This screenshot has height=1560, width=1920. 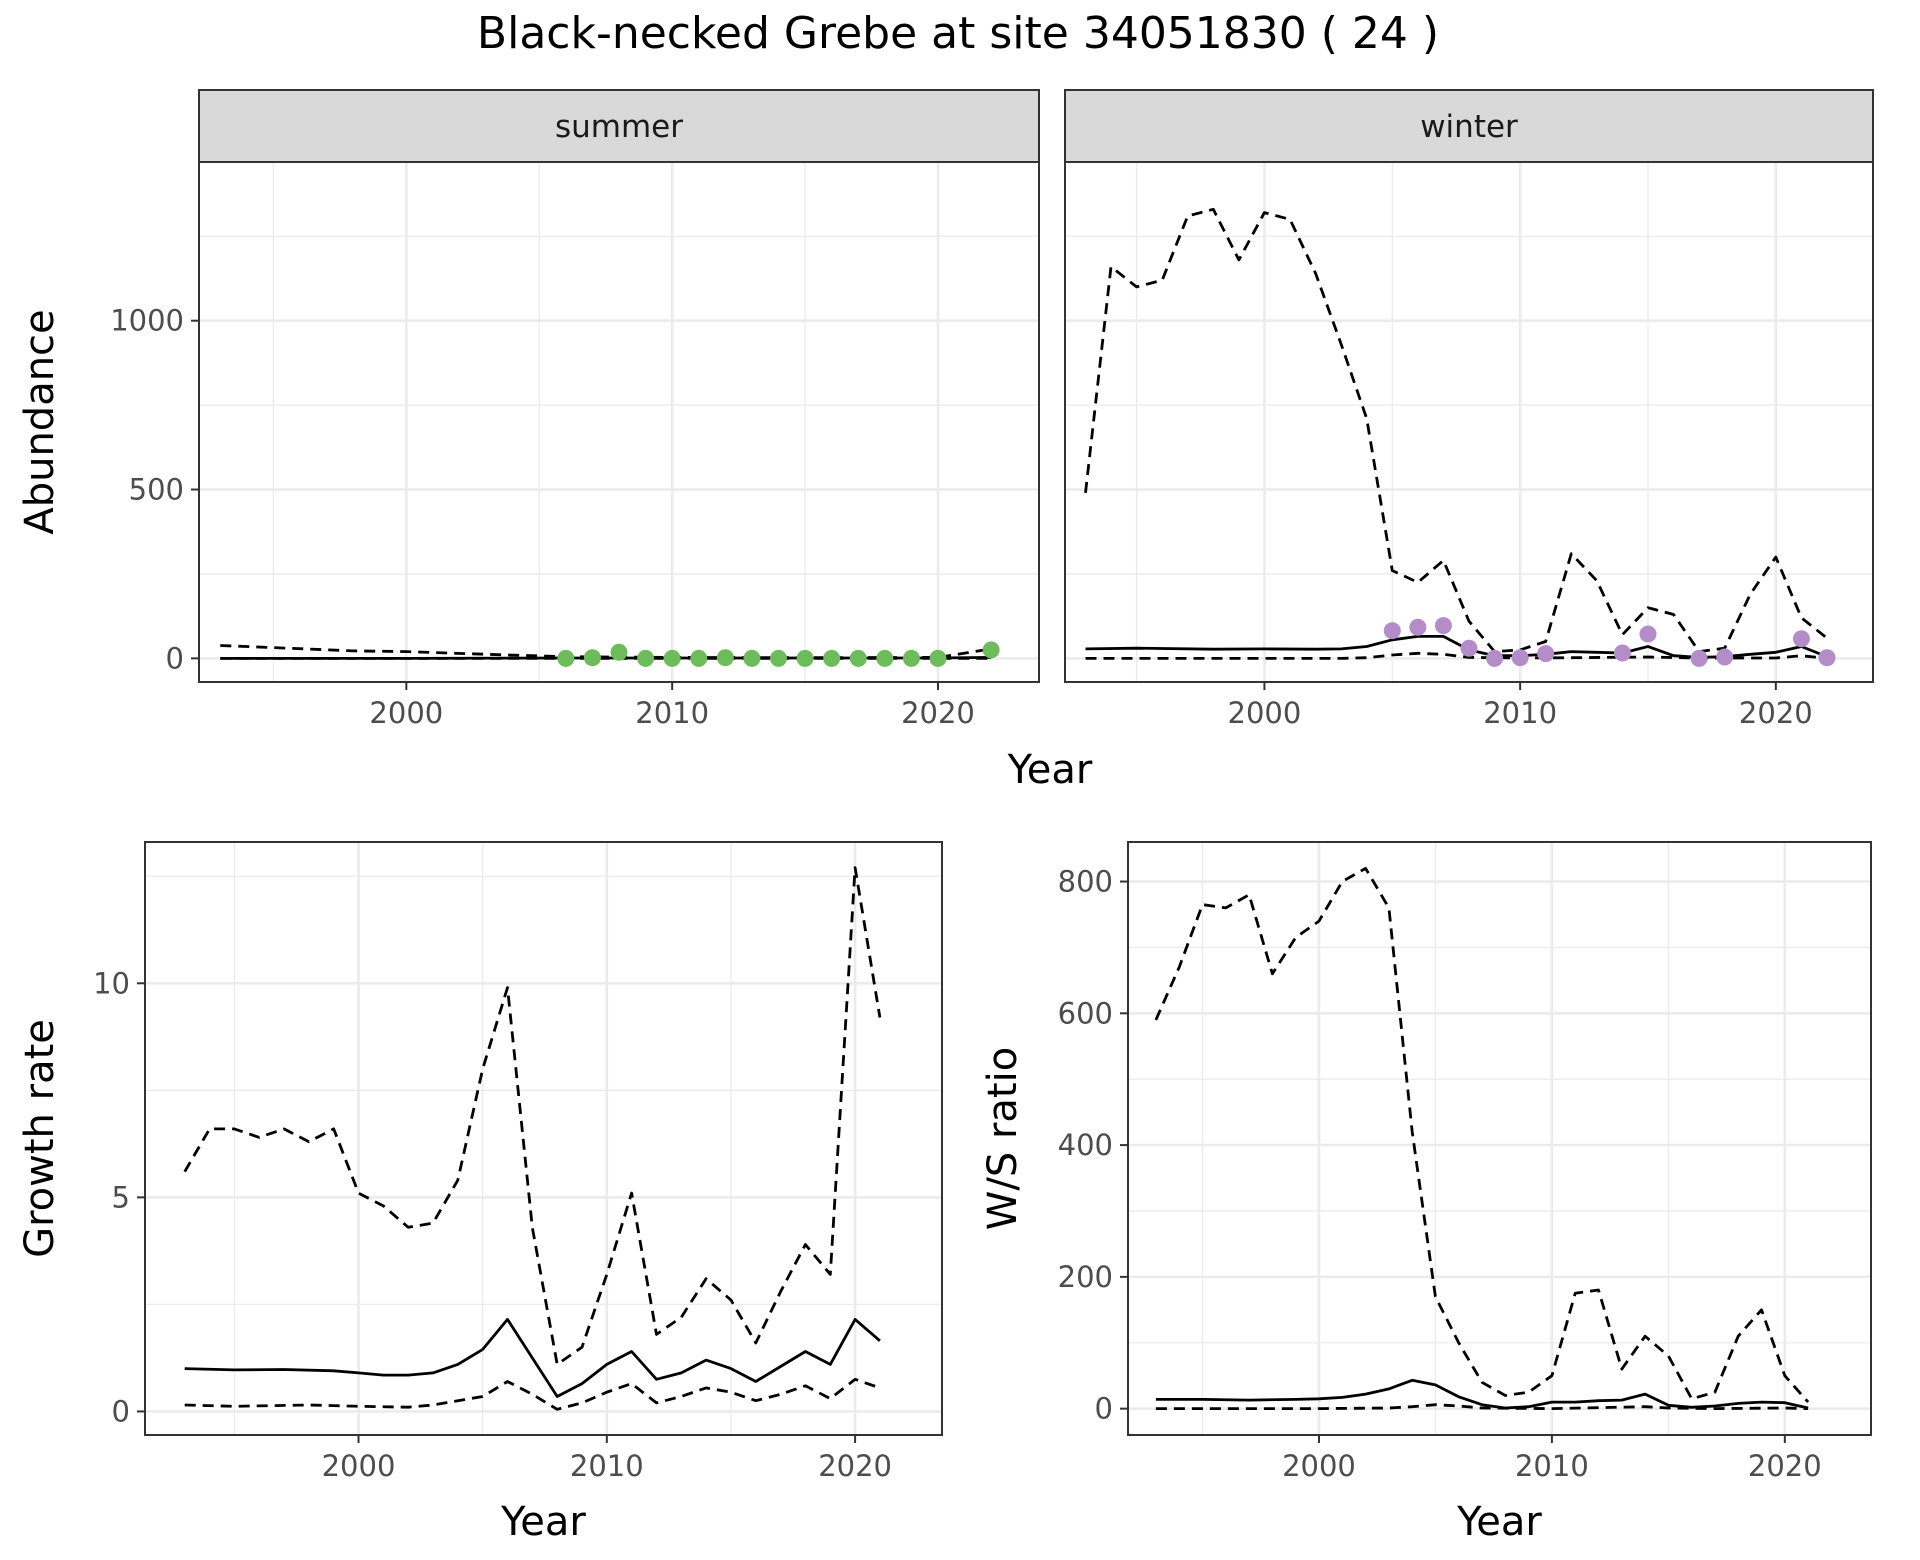 I want to click on facet-strip-label-summer: summer, so click(x=619, y=127).